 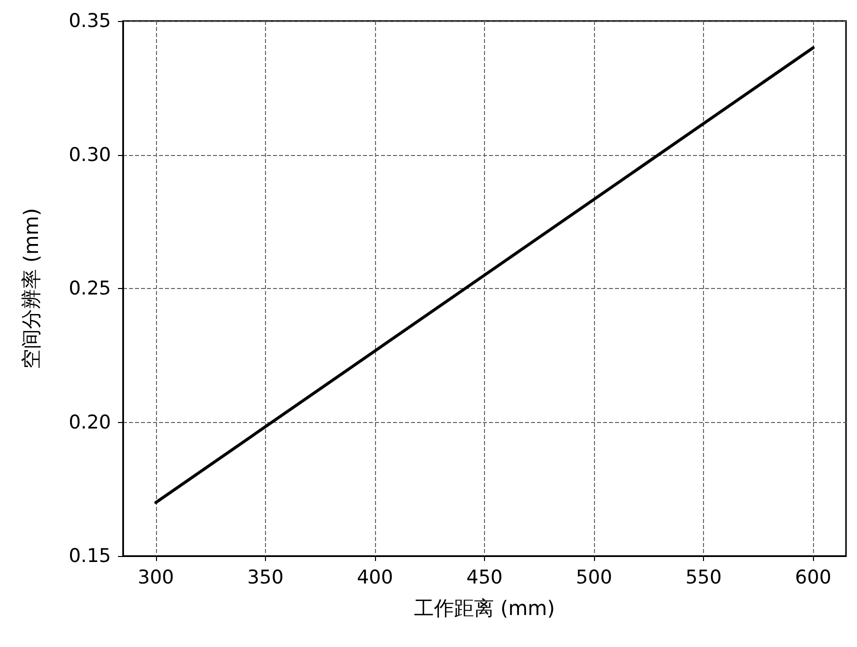 What do you see at coordinates (265, 577) in the screenshot?
I see `x-tick-label: 350` at bounding box center [265, 577].